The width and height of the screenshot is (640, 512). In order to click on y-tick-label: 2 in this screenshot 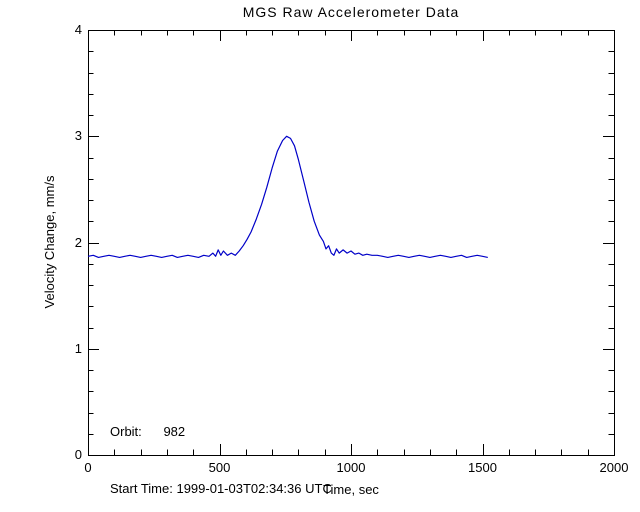, I will do `click(78, 242)`.